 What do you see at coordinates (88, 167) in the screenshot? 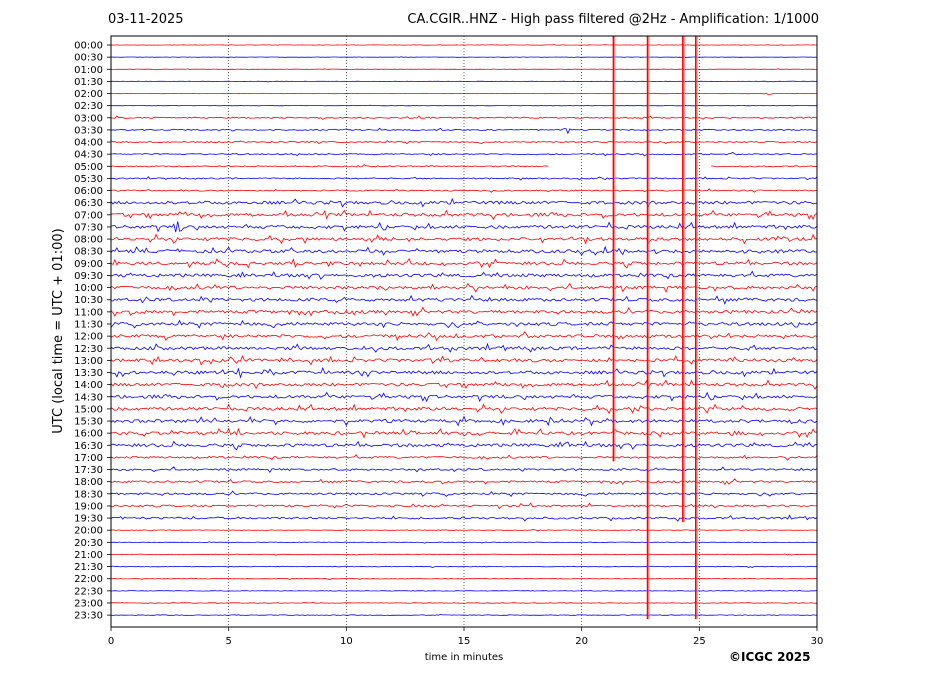
I see `y-tick-label: 05:00` at bounding box center [88, 167].